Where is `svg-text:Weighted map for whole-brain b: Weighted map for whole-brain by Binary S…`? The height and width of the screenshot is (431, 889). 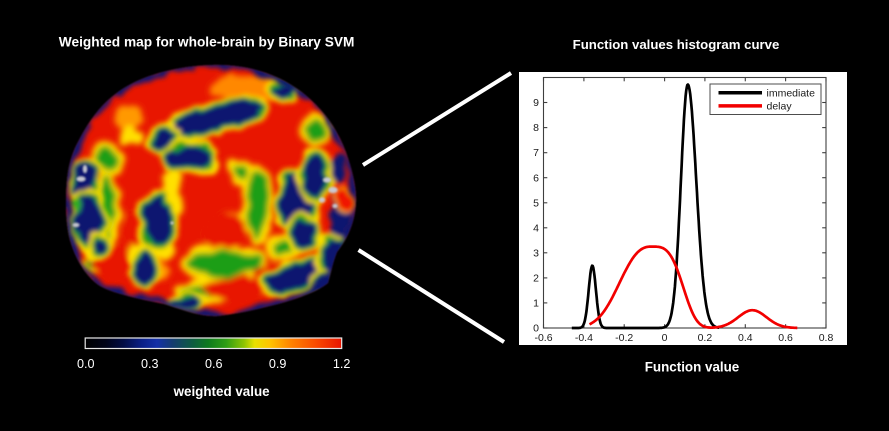
svg-text:Weighted map for whole-brain b: Weighted map for whole-brain by Binary S… is located at coordinates (207, 42).